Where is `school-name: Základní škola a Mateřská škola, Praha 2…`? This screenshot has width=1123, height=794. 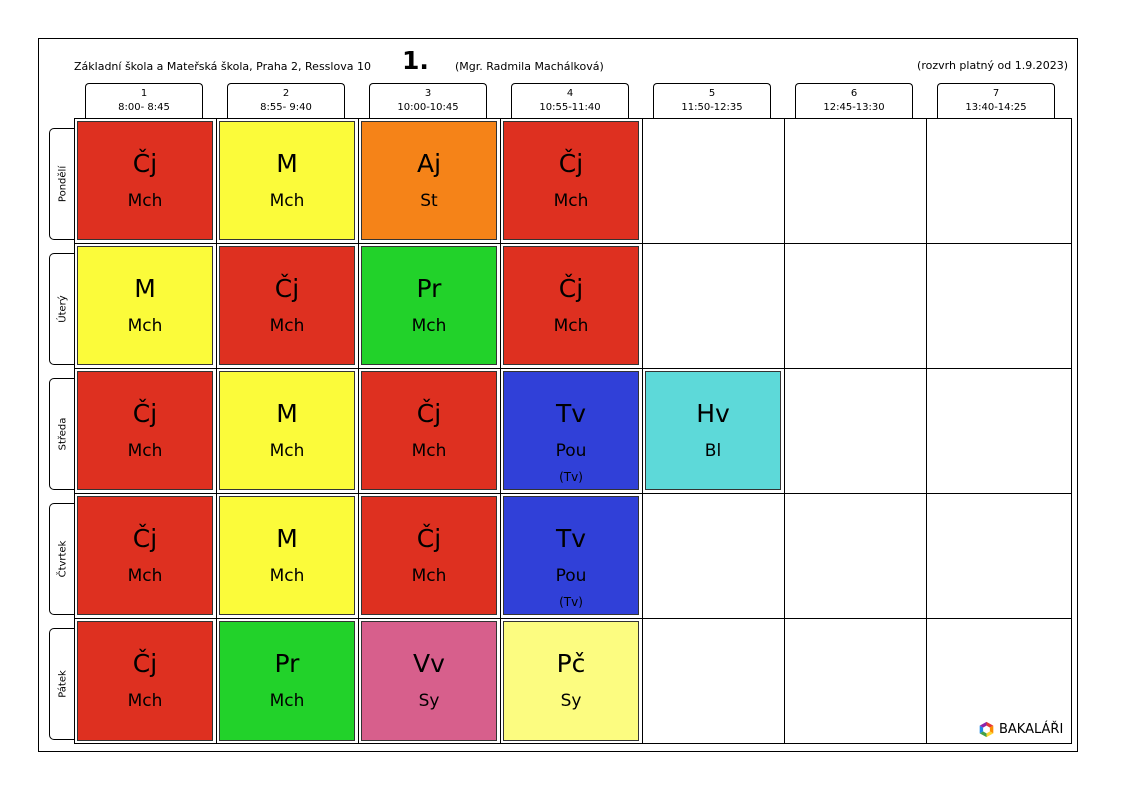 school-name: Základní škola a Mateřská škola, Praha 2… is located at coordinates (222, 66).